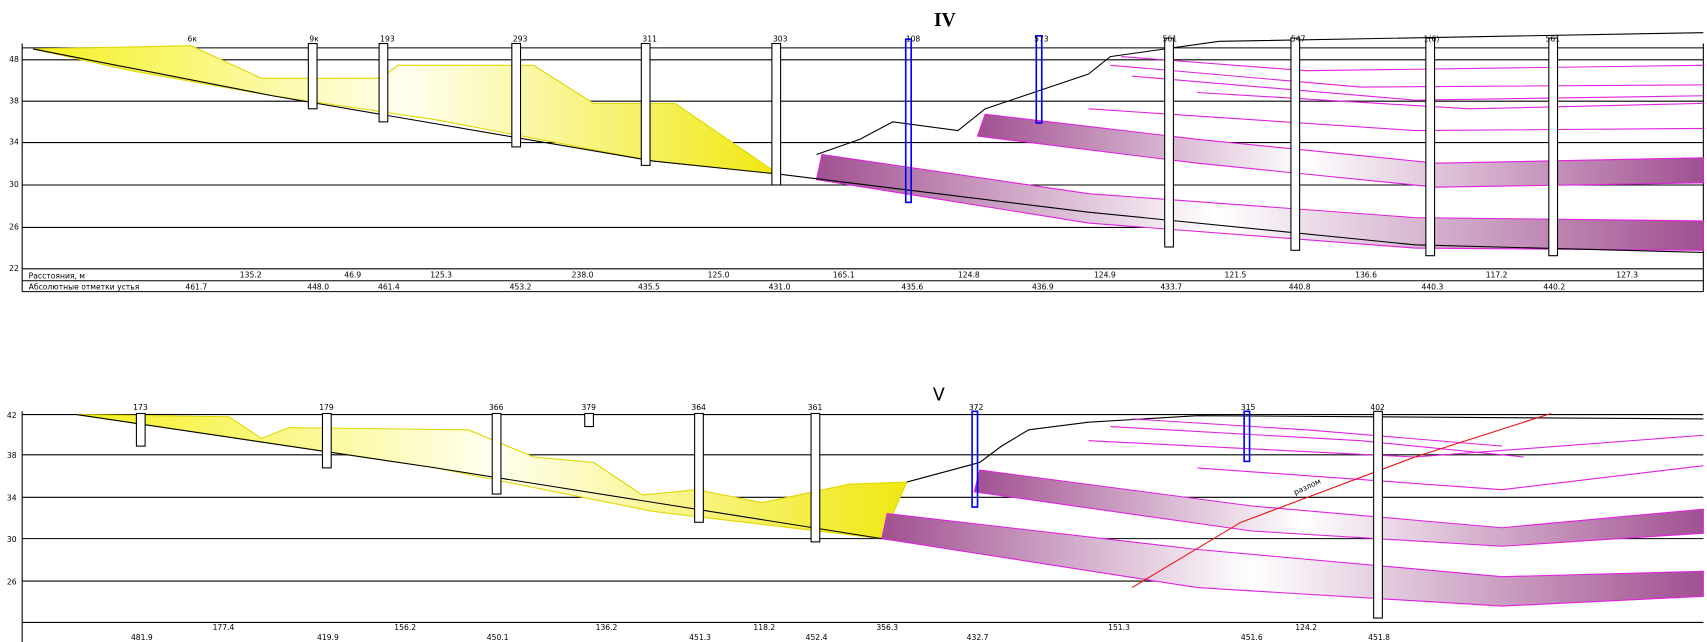 This screenshot has width=1707, height=642. Describe the element at coordinates (441, 274) in the screenshot. I see `distance-label: 125.3` at that location.